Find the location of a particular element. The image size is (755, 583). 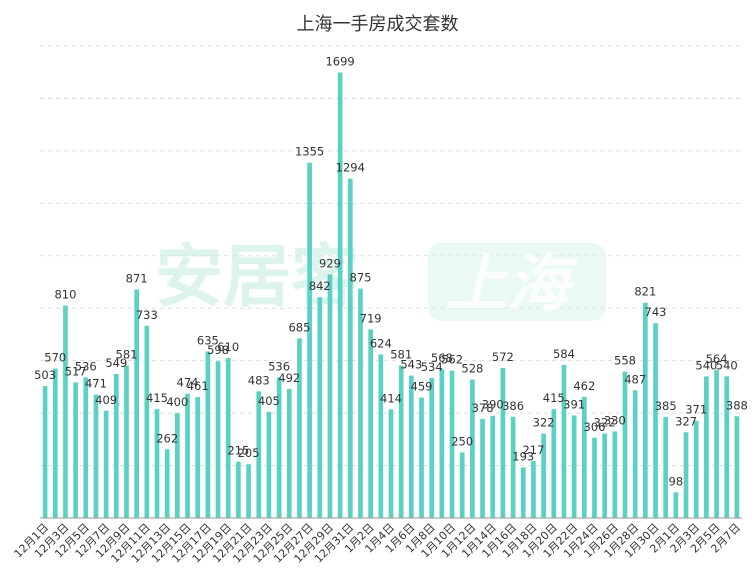

data-label: 217 is located at coordinates (533, 450).